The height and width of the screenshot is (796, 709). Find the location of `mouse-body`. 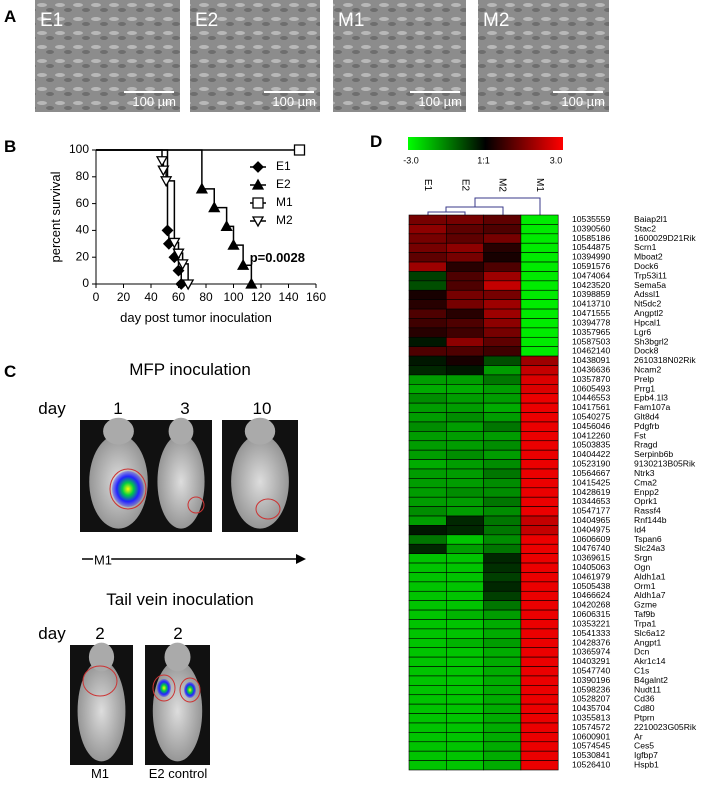

mouse-body is located at coordinates (101, 711).